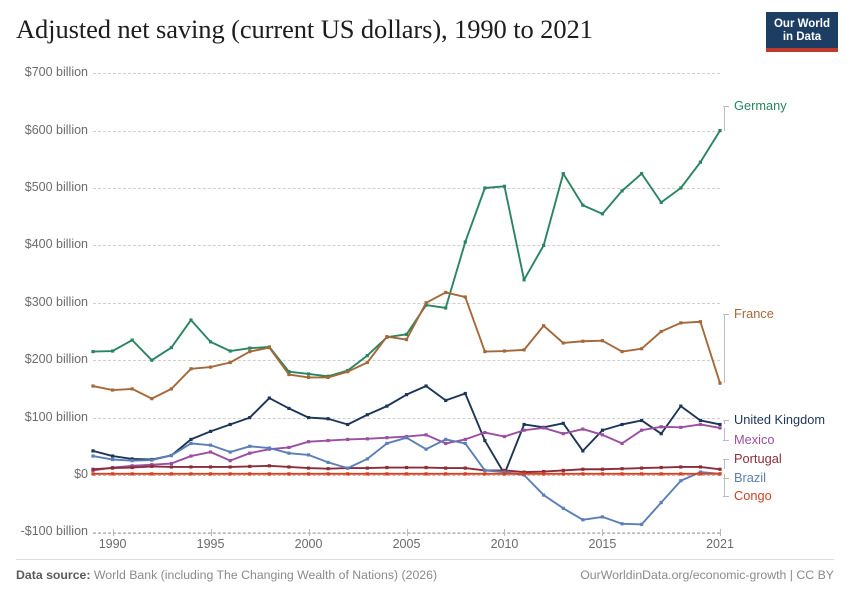  What do you see at coordinates (753, 495) in the screenshot?
I see `series-label-congo: Congo` at bounding box center [753, 495].